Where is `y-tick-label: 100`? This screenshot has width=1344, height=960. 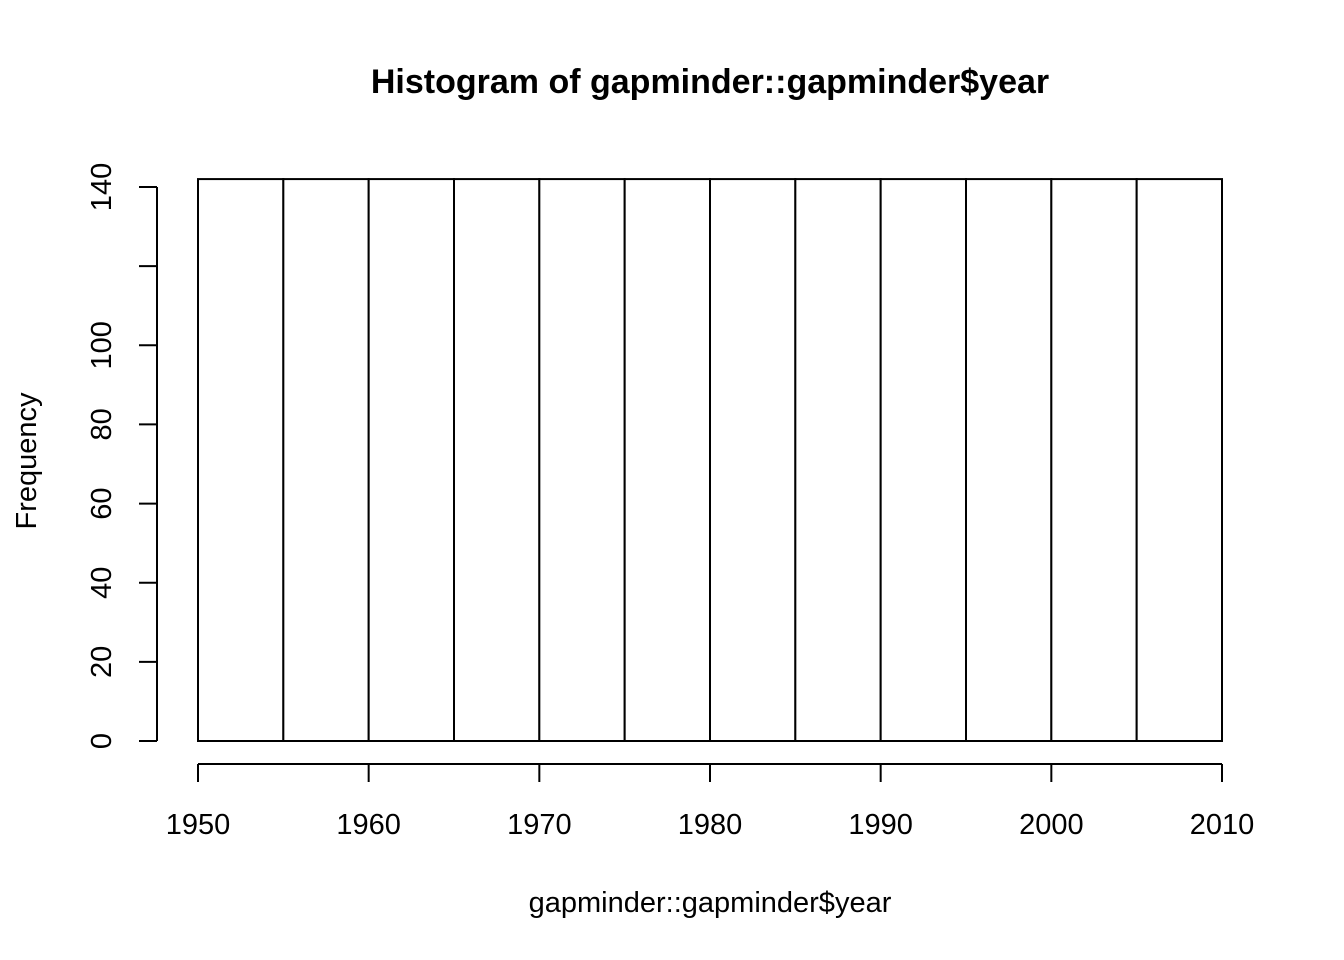 y-tick-label: 100 is located at coordinates (102, 345).